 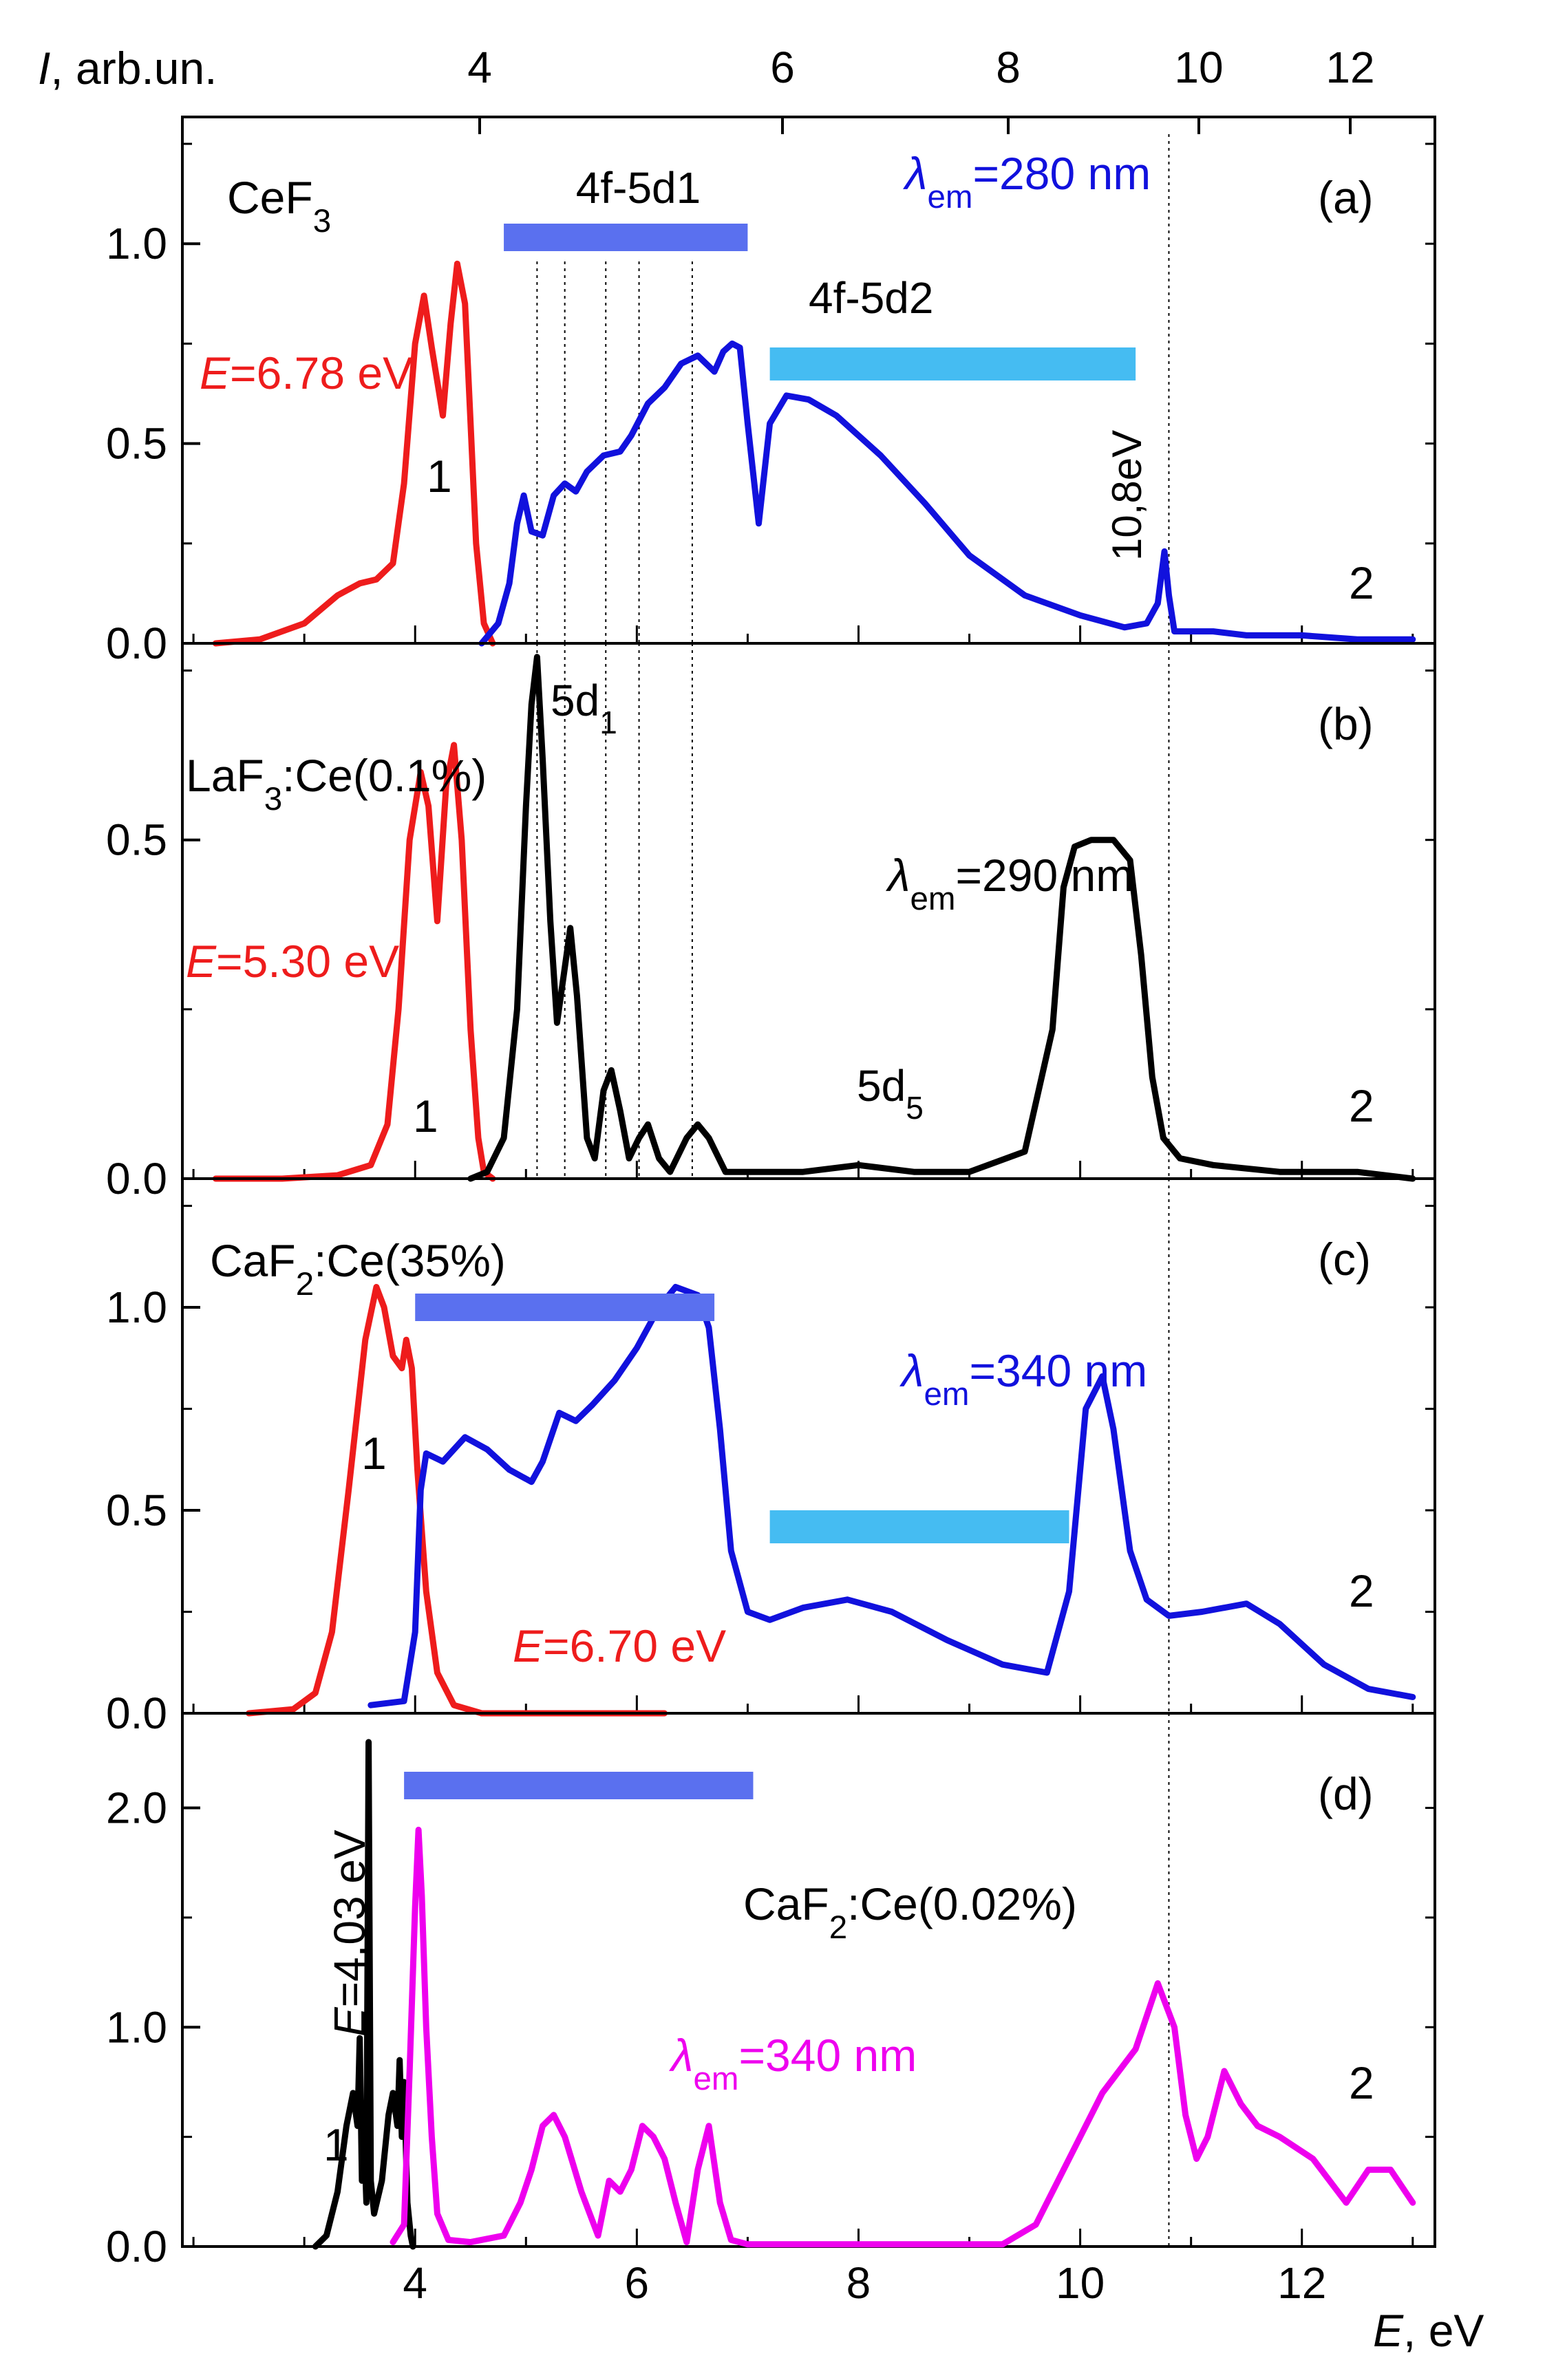 What do you see at coordinates (1009, 883) in the screenshot?
I see `emission-label: λem=290 nm` at bounding box center [1009, 883].